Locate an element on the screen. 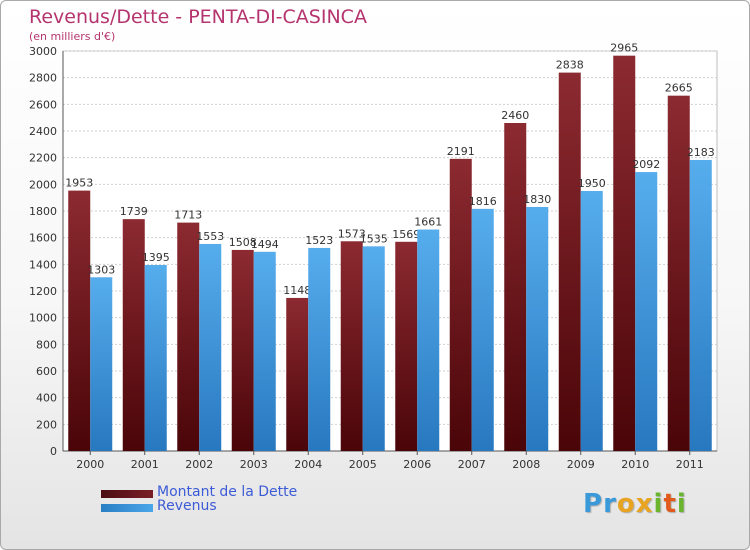 The width and height of the screenshot is (750, 550). y-tick-label: 1000 is located at coordinates (43, 318).